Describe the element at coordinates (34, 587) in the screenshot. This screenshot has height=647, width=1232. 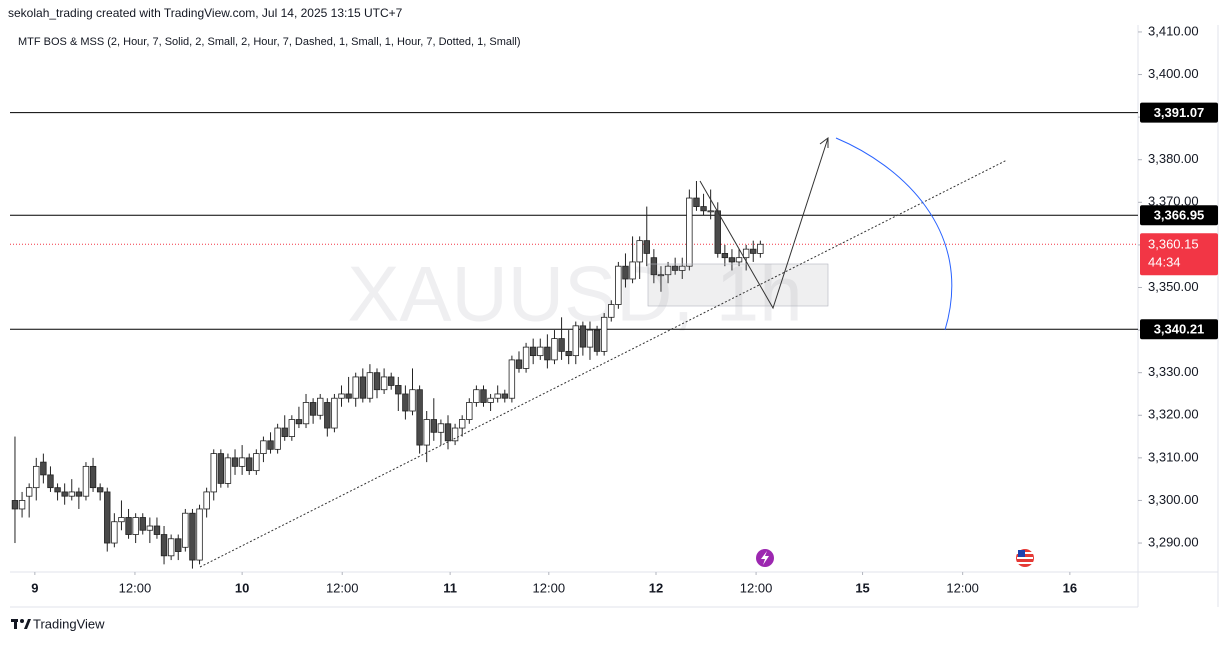
I see `x-tick-label: 9` at that location.